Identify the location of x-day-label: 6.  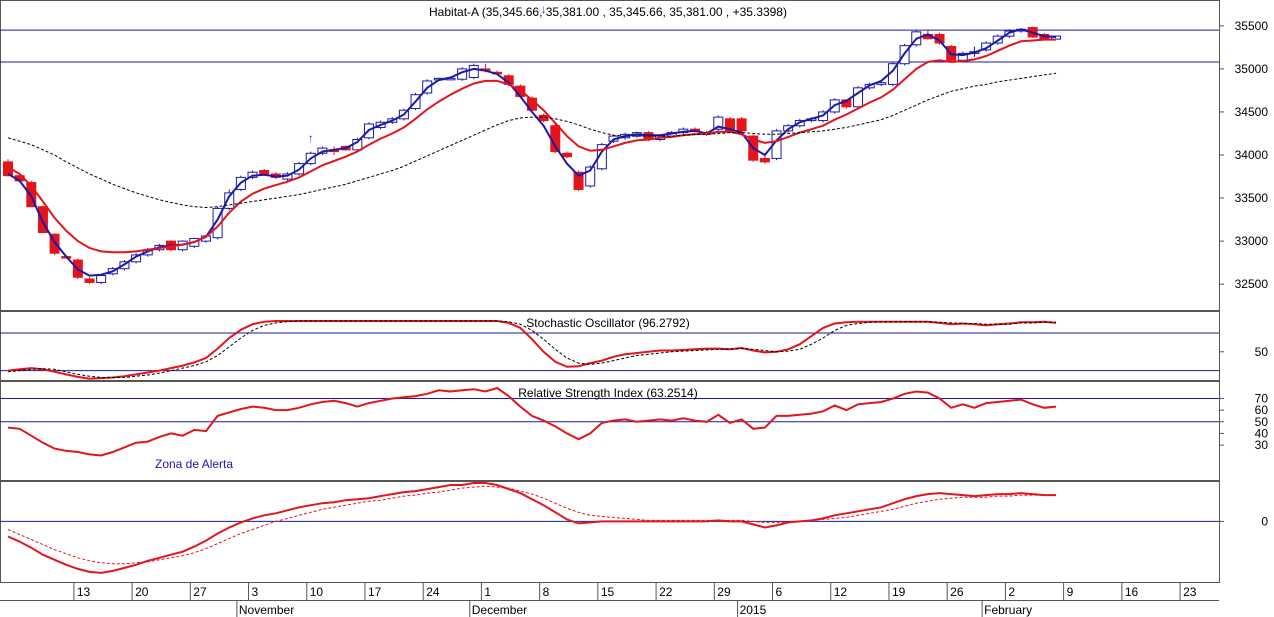
(779, 592).